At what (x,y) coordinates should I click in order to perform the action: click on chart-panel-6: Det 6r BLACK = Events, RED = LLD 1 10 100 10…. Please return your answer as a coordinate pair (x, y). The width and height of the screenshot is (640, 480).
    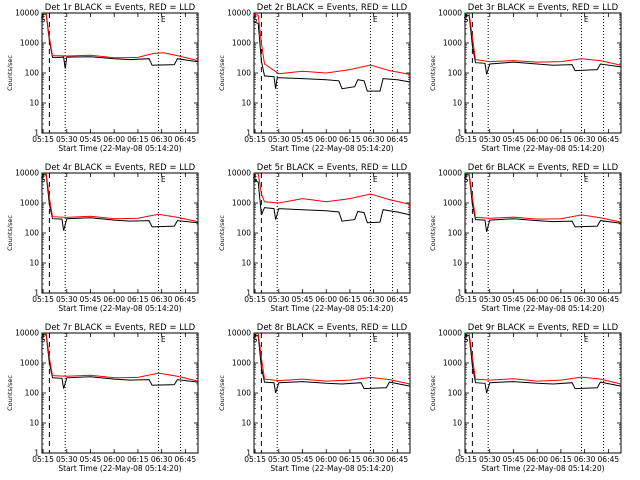
    Looking at the image, I should click on (525, 238).